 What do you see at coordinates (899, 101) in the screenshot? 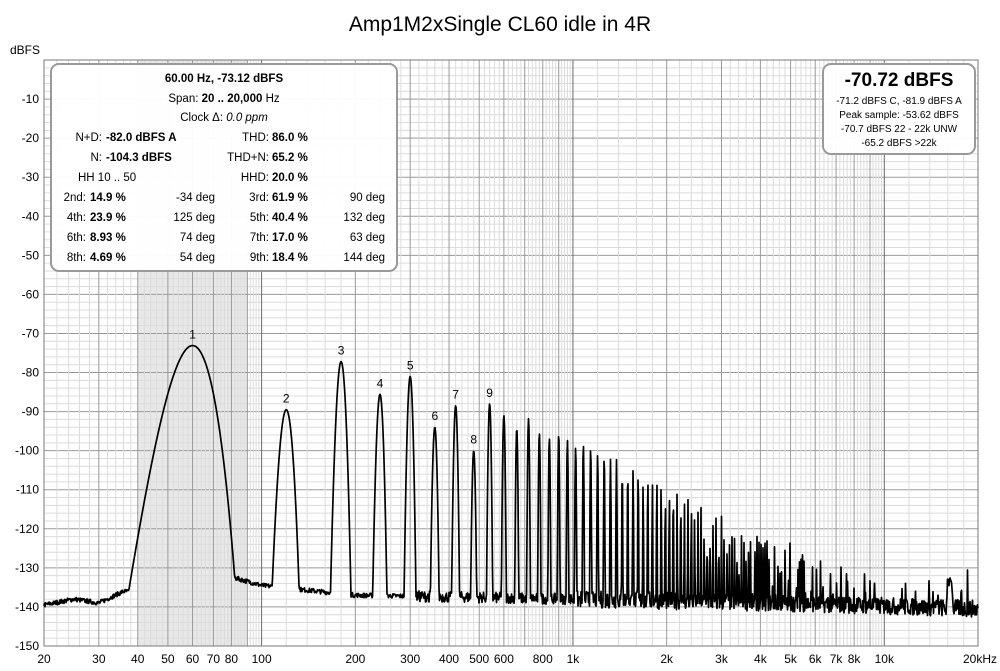
I see `weighted-levels: -71.2 dBFS C, -81.9 dBFS A` at bounding box center [899, 101].